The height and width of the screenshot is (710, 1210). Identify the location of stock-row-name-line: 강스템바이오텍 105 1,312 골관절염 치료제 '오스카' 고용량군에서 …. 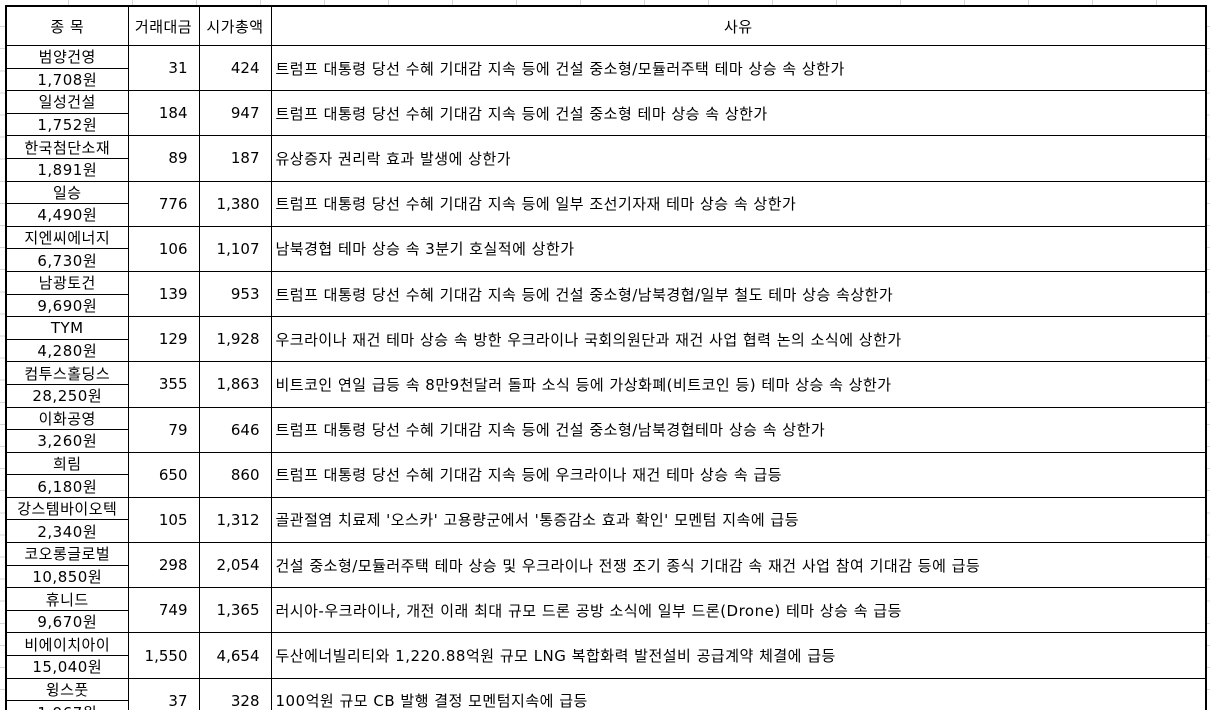
(606, 520).